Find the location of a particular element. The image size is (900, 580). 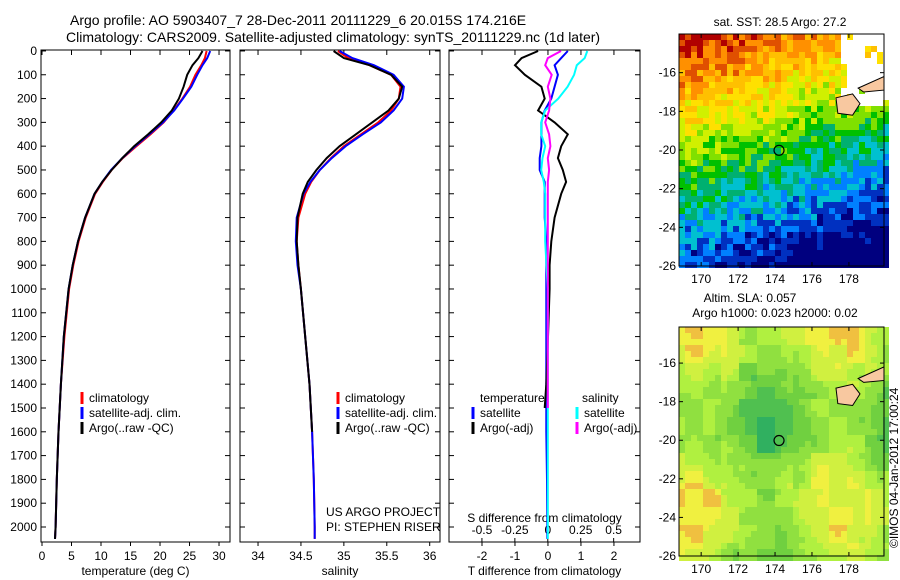

map-frame-sla-map is located at coordinates (781, 441).